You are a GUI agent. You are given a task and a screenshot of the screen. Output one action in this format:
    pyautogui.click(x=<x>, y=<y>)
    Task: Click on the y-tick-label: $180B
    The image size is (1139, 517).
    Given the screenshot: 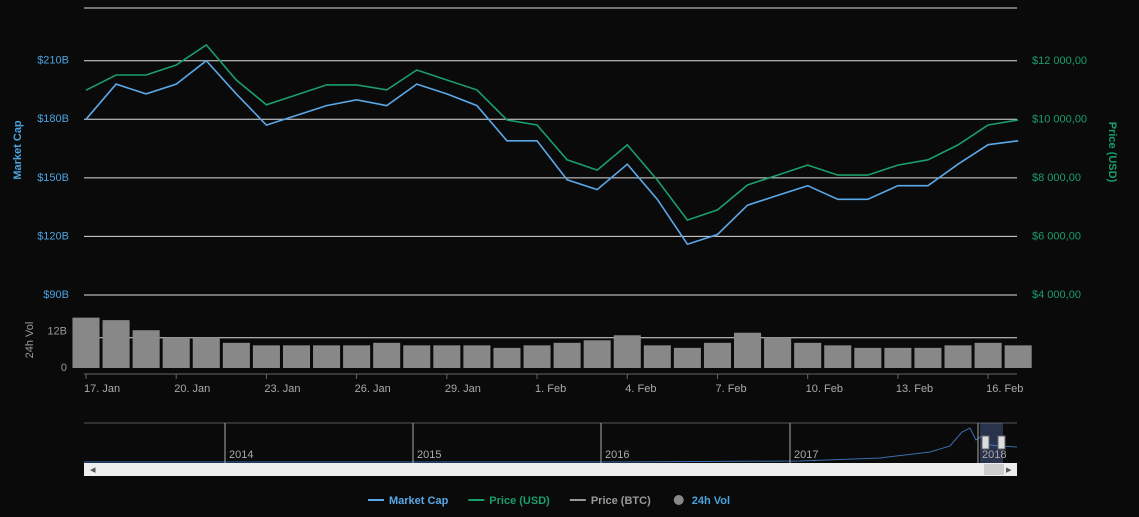 What is the action you would take?
    pyautogui.click(x=53, y=119)
    